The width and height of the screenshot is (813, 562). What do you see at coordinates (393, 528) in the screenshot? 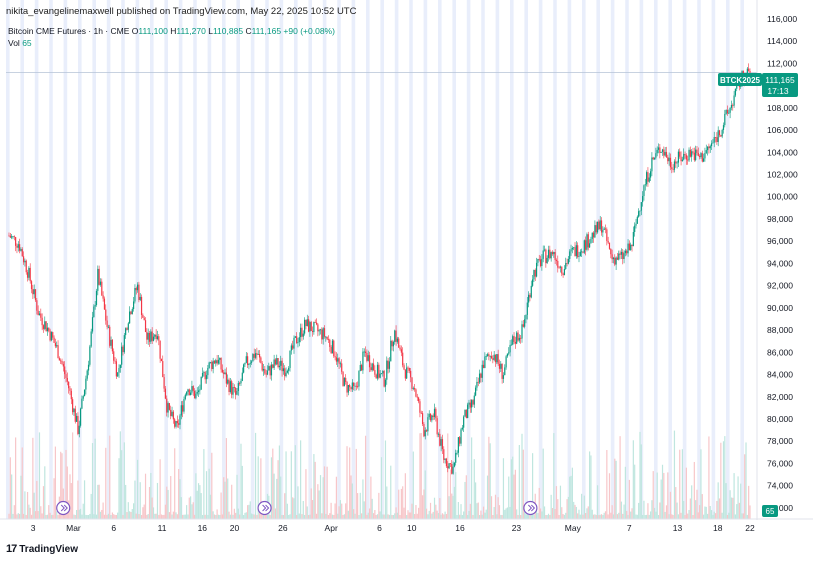
I see `time-axis: 3 Mar 6 11 16 20 26 Apr 6 10 16 23 May 7 13 18 22` at bounding box center [393, 528].